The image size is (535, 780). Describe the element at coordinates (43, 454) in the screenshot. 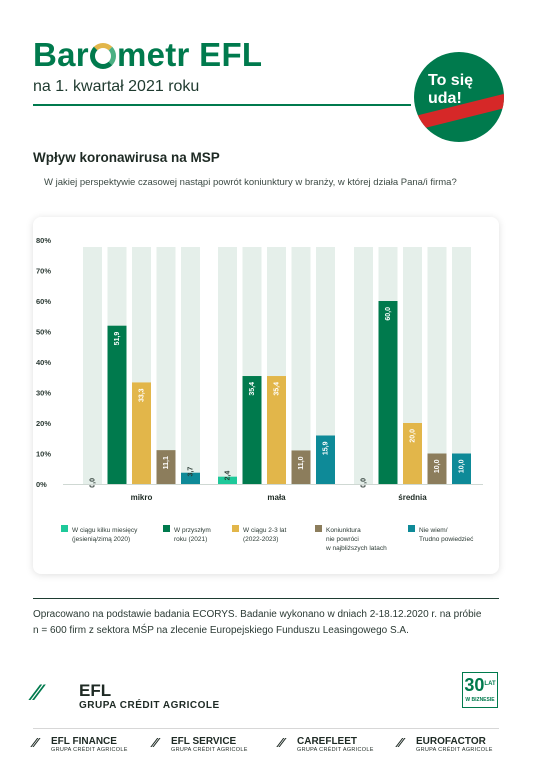

I see `y-tick-label: 10%` at that location.